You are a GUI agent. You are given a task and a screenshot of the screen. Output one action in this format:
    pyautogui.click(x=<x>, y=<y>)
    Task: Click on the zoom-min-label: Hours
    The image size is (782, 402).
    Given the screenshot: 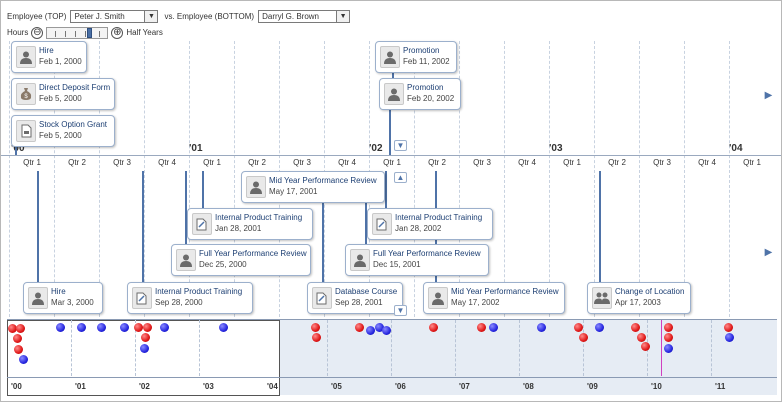 What is the action you would take?
    pyautogui.click(x=18, y=32)
    